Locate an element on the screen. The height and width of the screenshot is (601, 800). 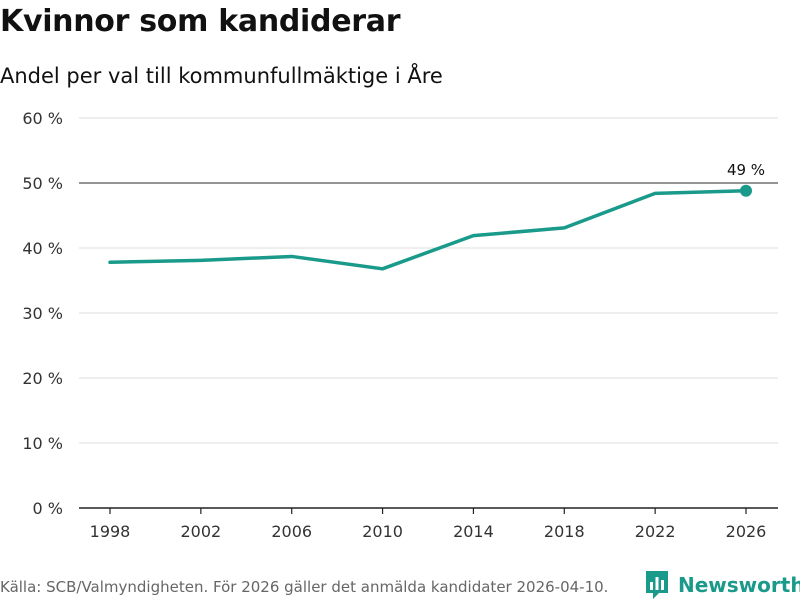
y-tick-label: 30 % is located at coordinates (42, 313).